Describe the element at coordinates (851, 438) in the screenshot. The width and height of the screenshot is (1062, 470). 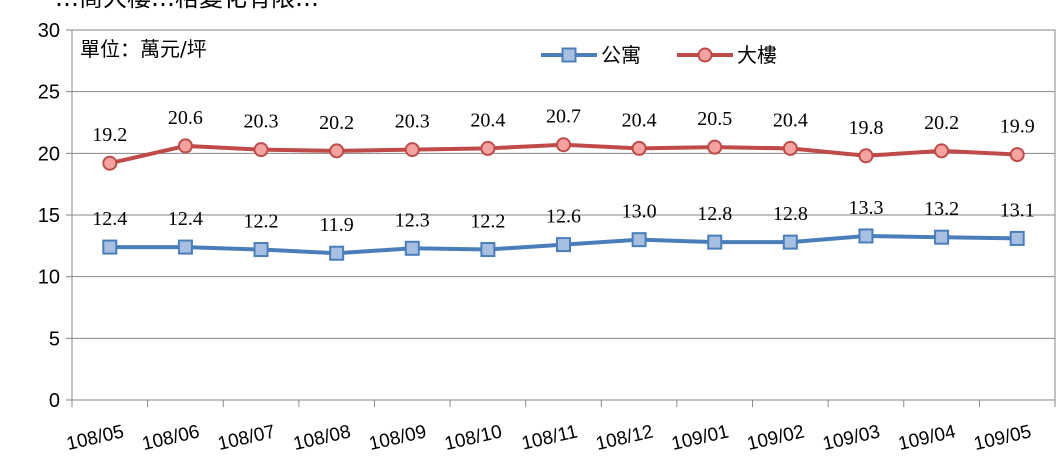
I see `x-tick-label: 109/03` at that location.